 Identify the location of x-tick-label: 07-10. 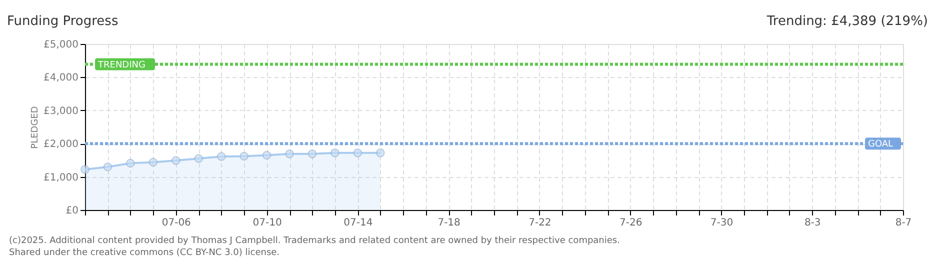
(267, 223).